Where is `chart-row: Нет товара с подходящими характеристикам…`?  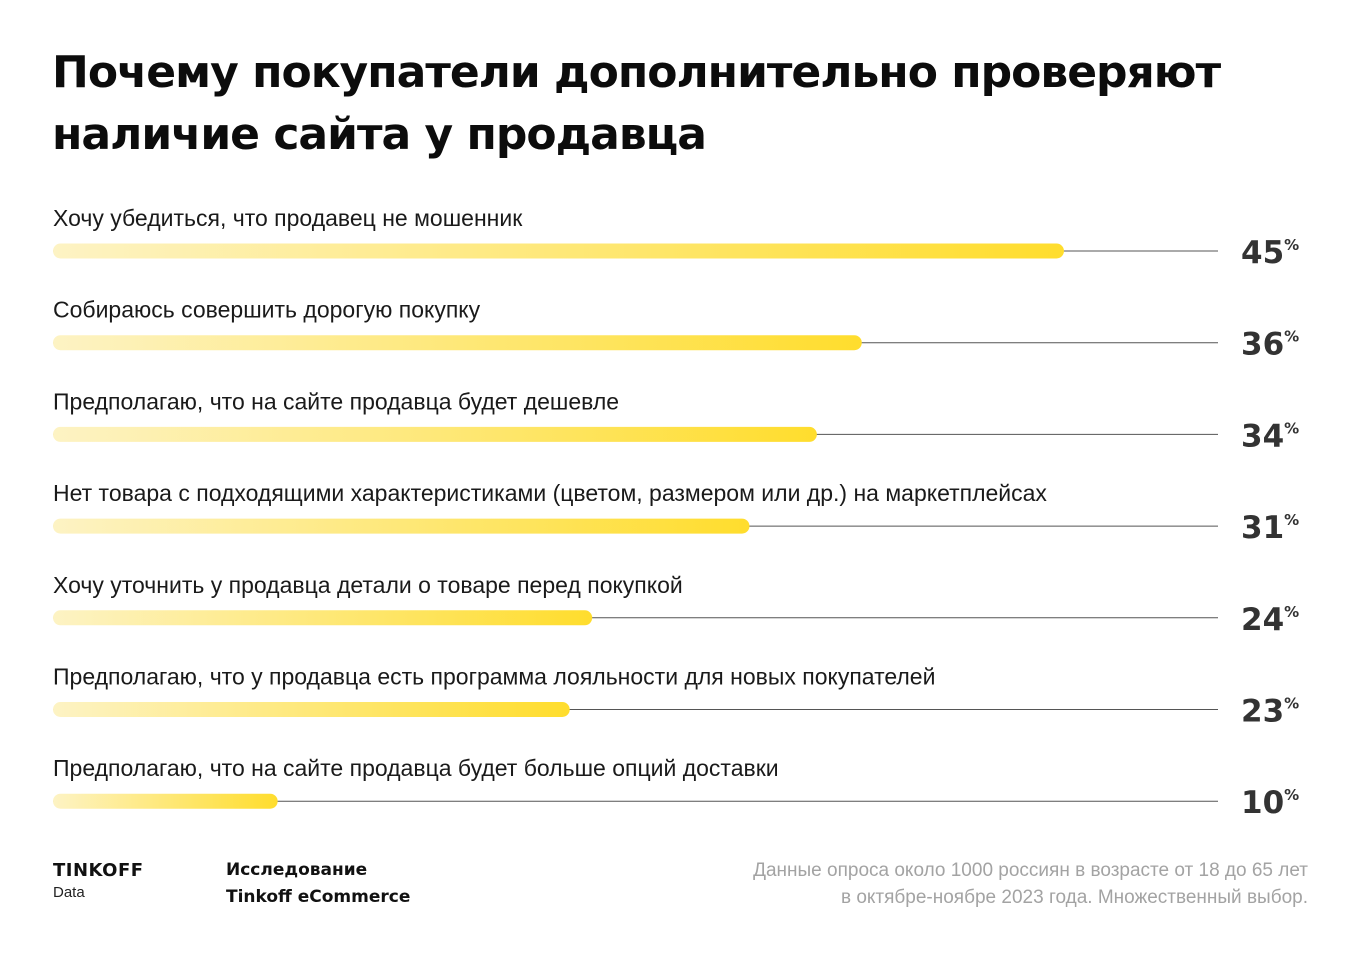 chart-row: Нет товара с подходящими характеристикам… is located at coordinates (676, 513).